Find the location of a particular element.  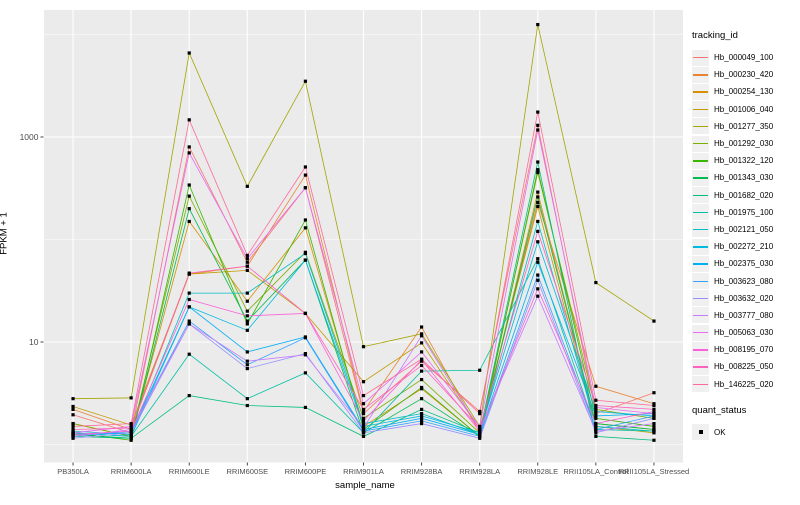

legend-item-label: Hb_001682_020 is located at coordinates (744, 195).